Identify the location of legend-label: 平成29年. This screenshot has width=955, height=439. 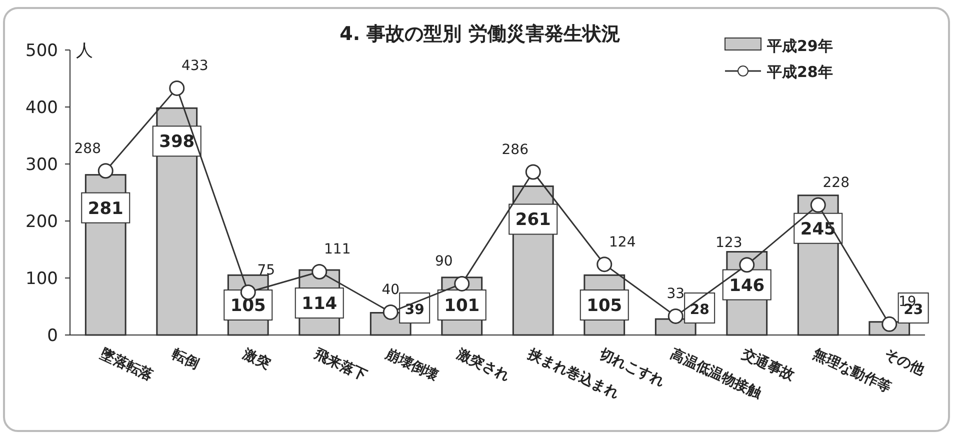
(799, 46).